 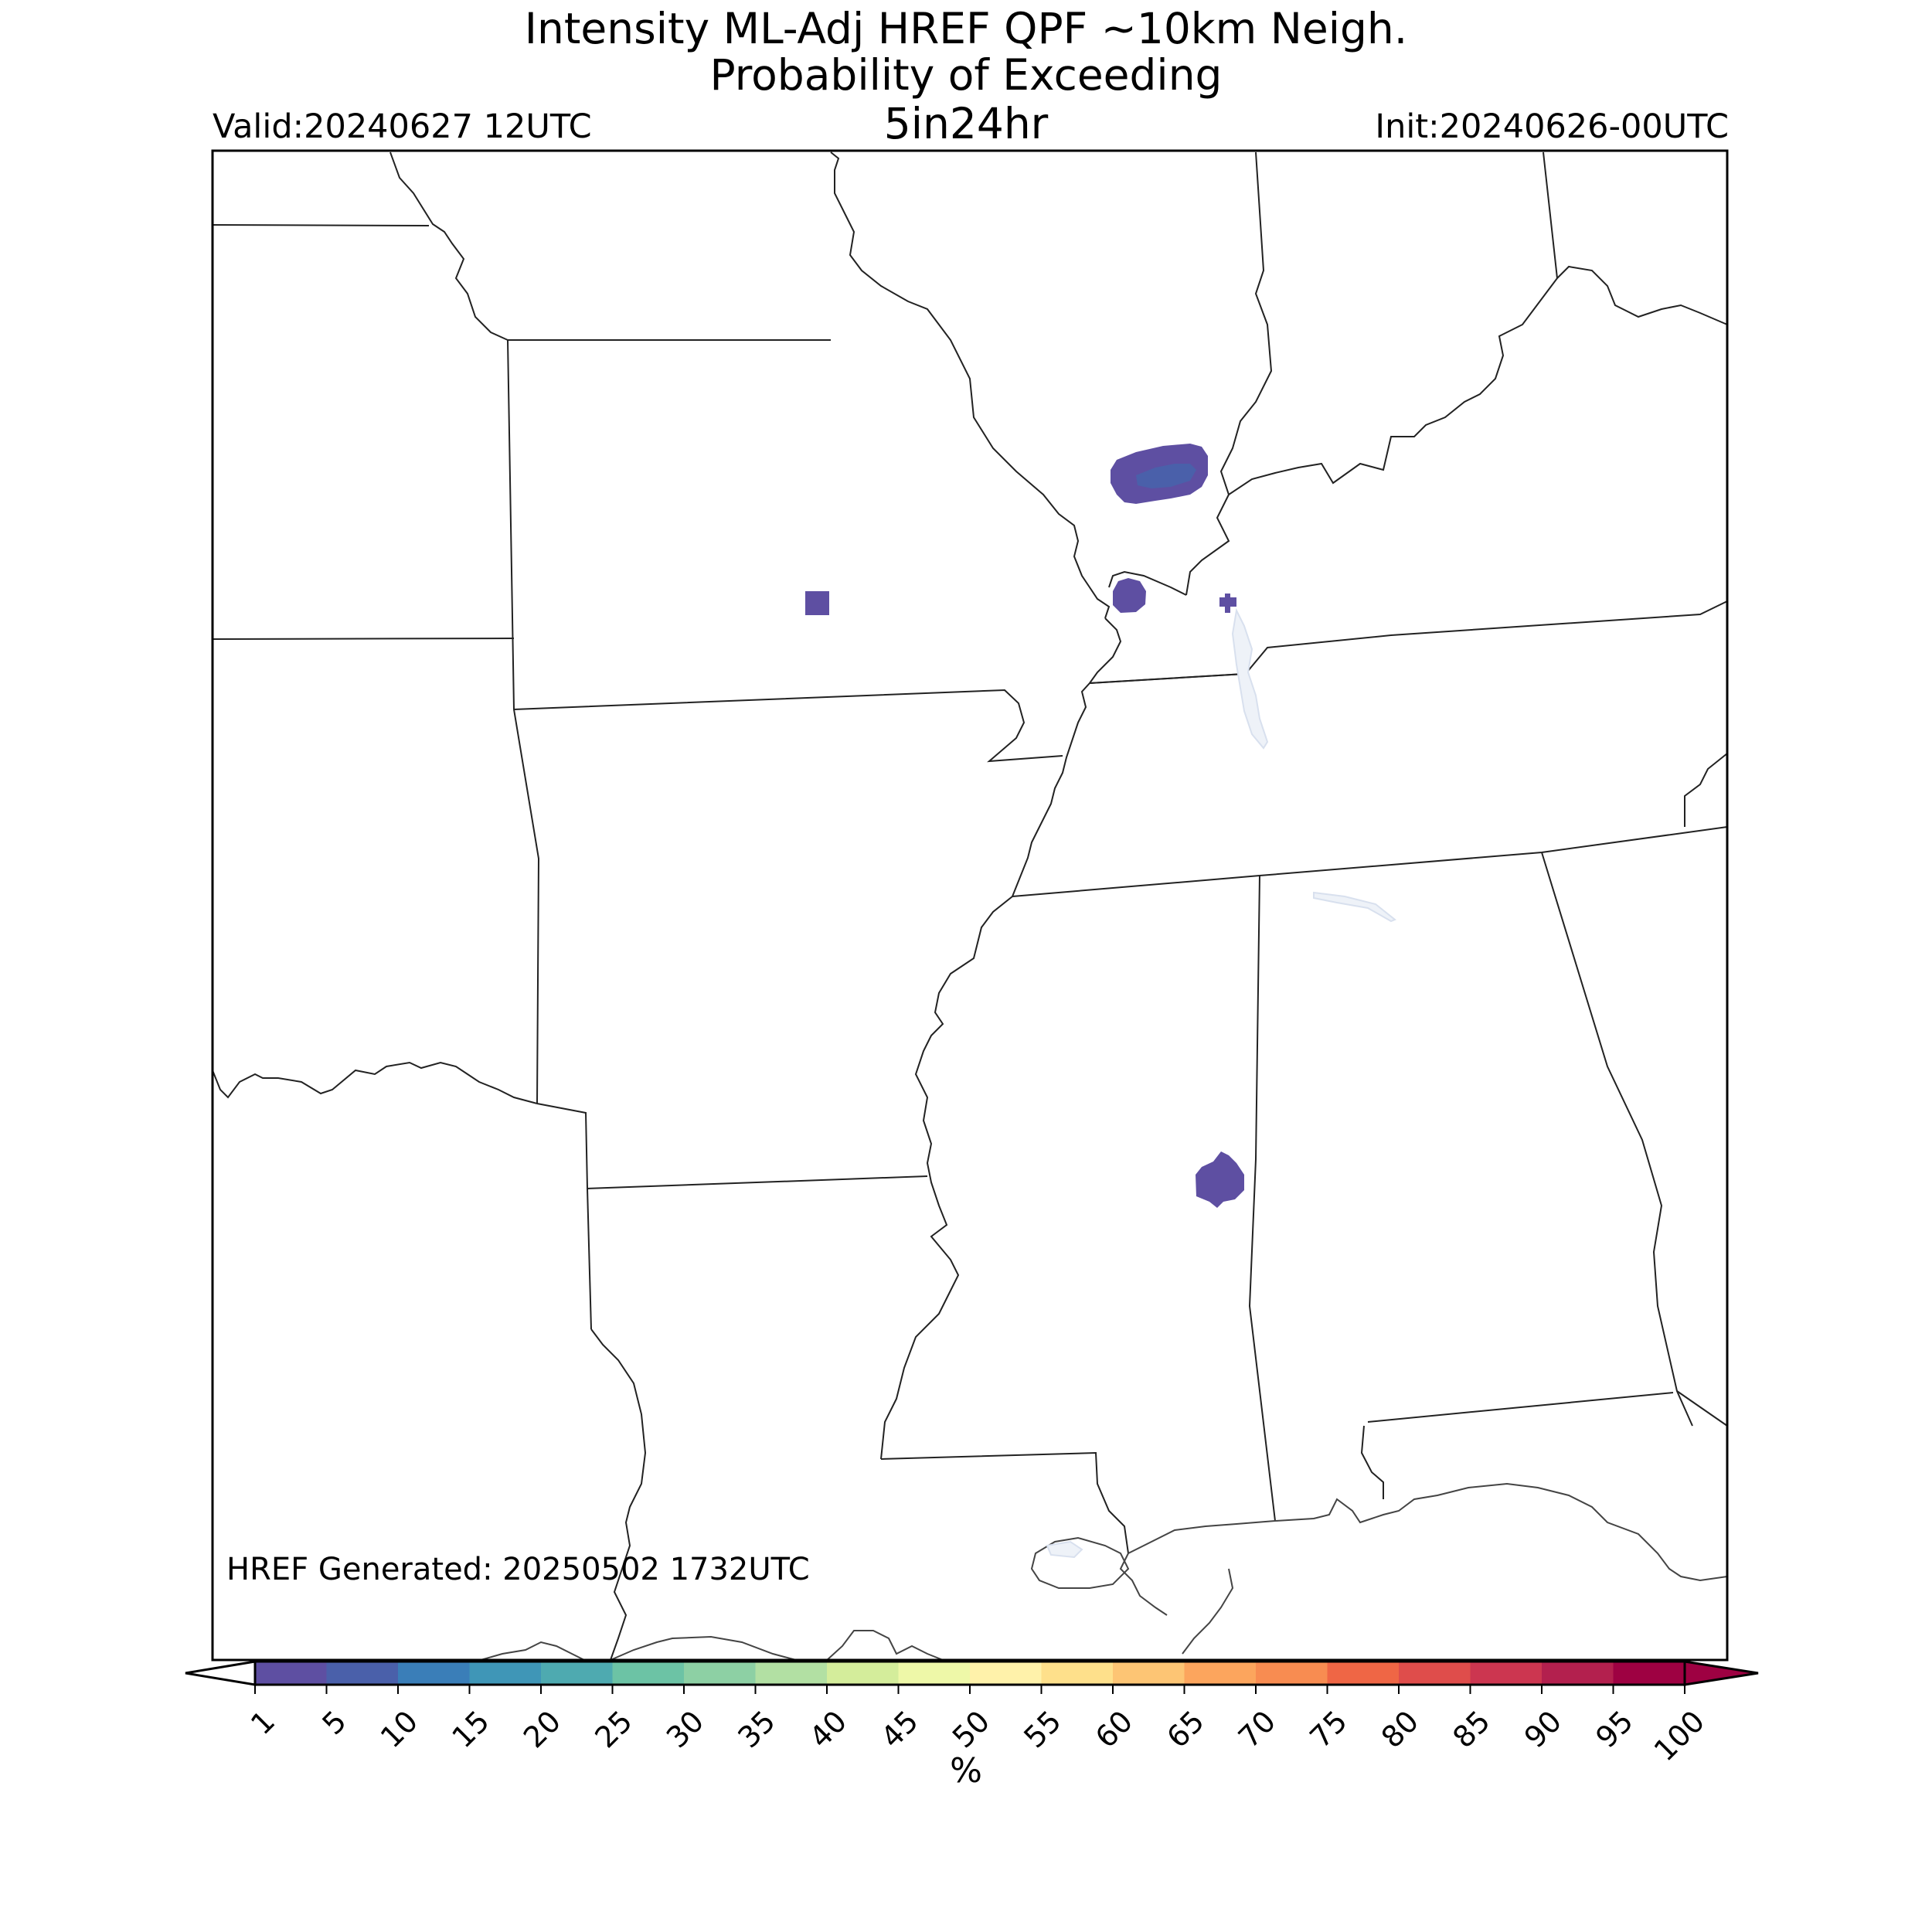 What do you see at coordinates (1328, 1729) in the screenshot?
I see `colorbar-tick-label: 75` at bounding box center [1328, 1729].